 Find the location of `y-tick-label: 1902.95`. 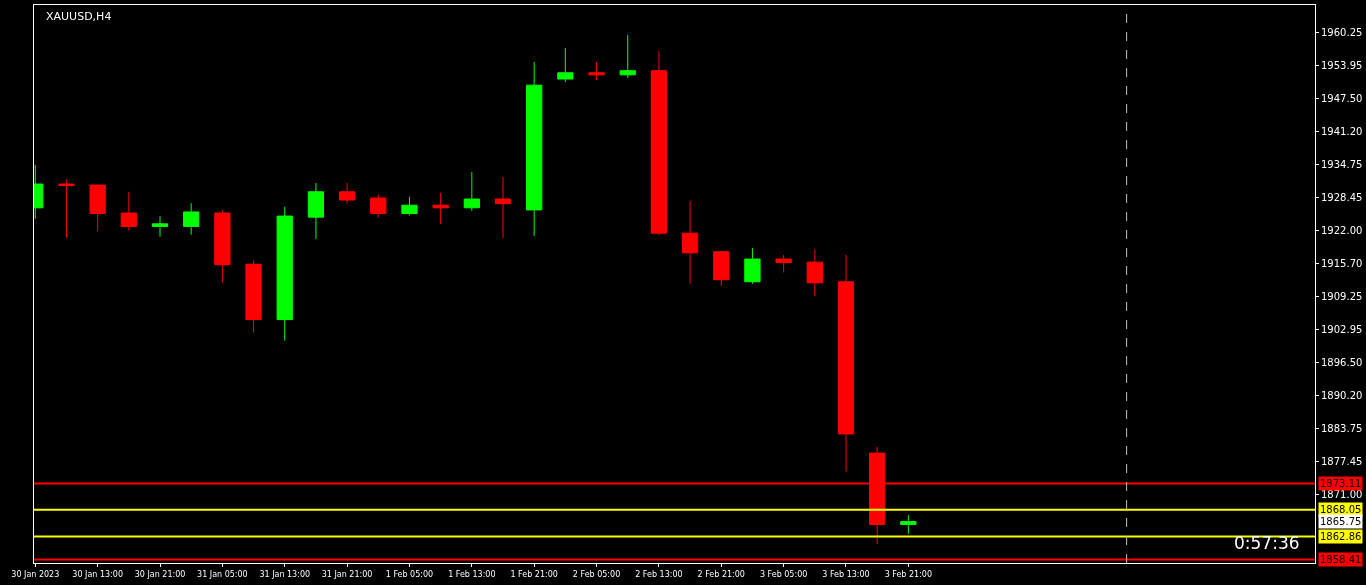

y-tick-label: 1902.95 is located at coordinates (1342, 329).